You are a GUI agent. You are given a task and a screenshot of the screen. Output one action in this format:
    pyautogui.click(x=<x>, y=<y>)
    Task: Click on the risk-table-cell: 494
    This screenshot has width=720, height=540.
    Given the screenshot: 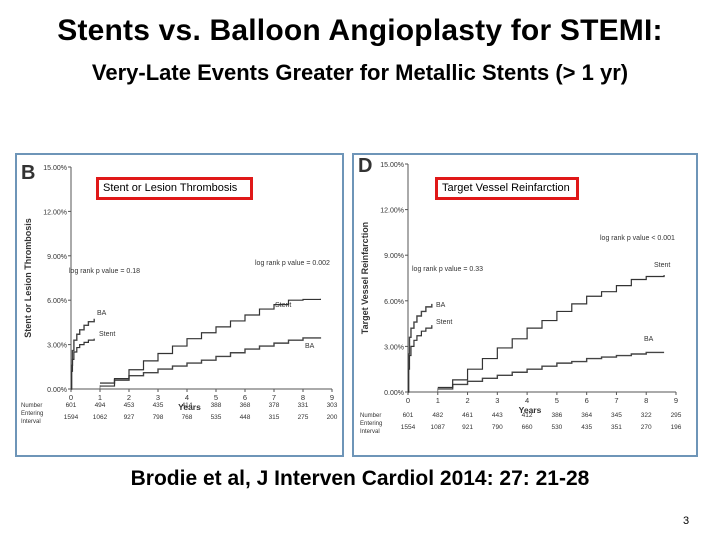 What is the action you would take?
    pyautogui.click(x=100, y=405)
    